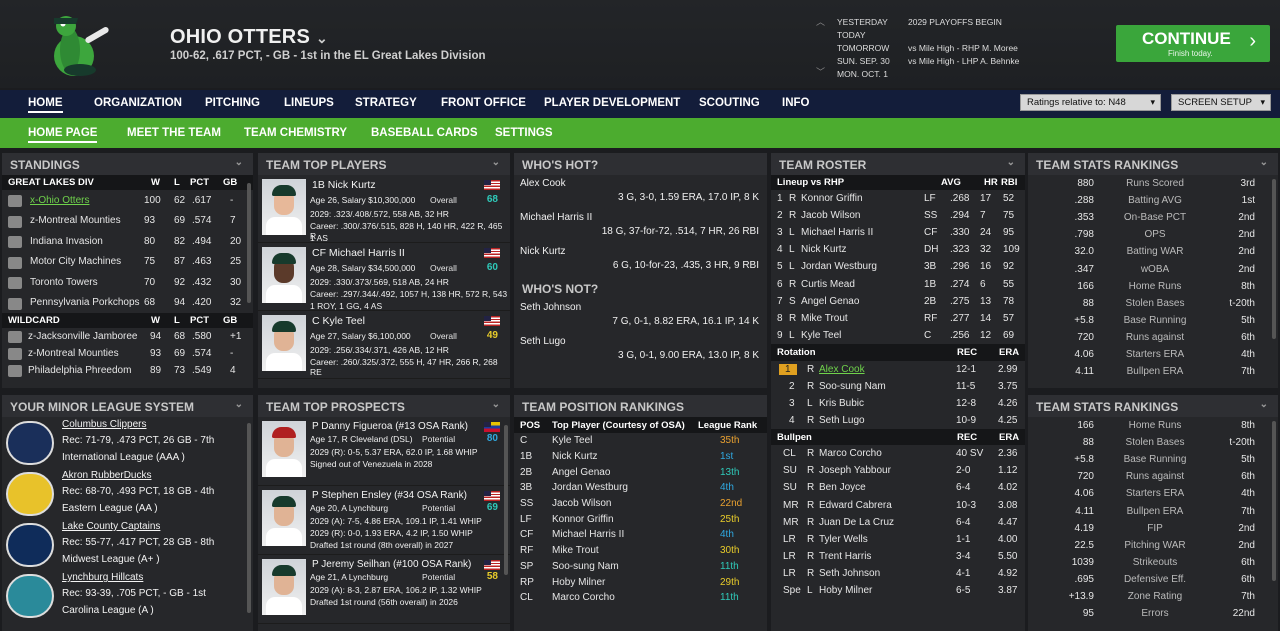 This screenshot has width=1280, height=631. Describe the element at coordinates (898, 539) in the screenshot. I see `bullpen-row: LR R Tyler Wells 1-1 4.00` at that location.